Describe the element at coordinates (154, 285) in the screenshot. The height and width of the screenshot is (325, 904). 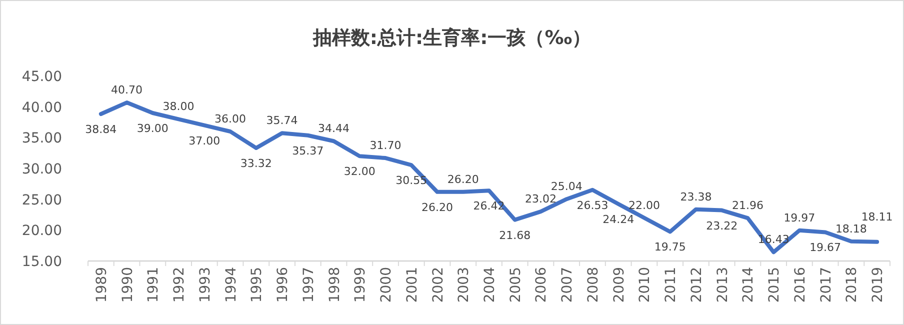
I see `x-tick-label: 1991` at that location.